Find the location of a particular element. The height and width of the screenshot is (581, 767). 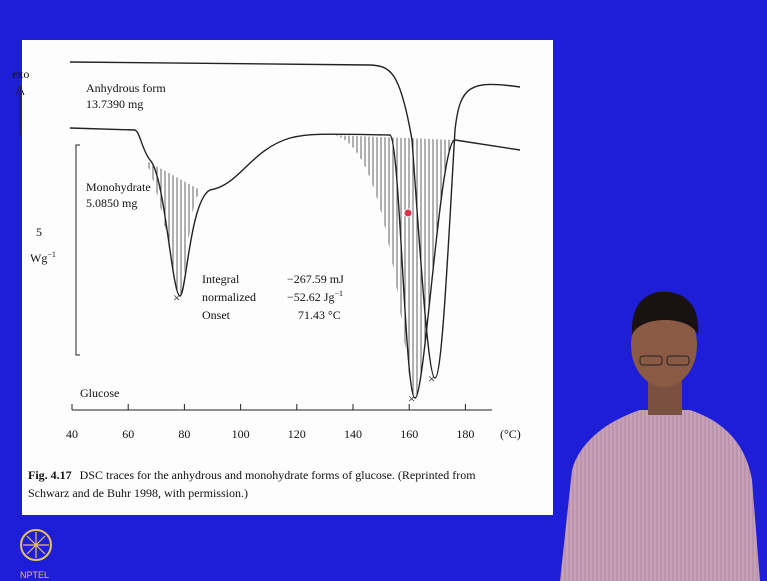

annotation-label: Onset is located at coordinates (216, 315).